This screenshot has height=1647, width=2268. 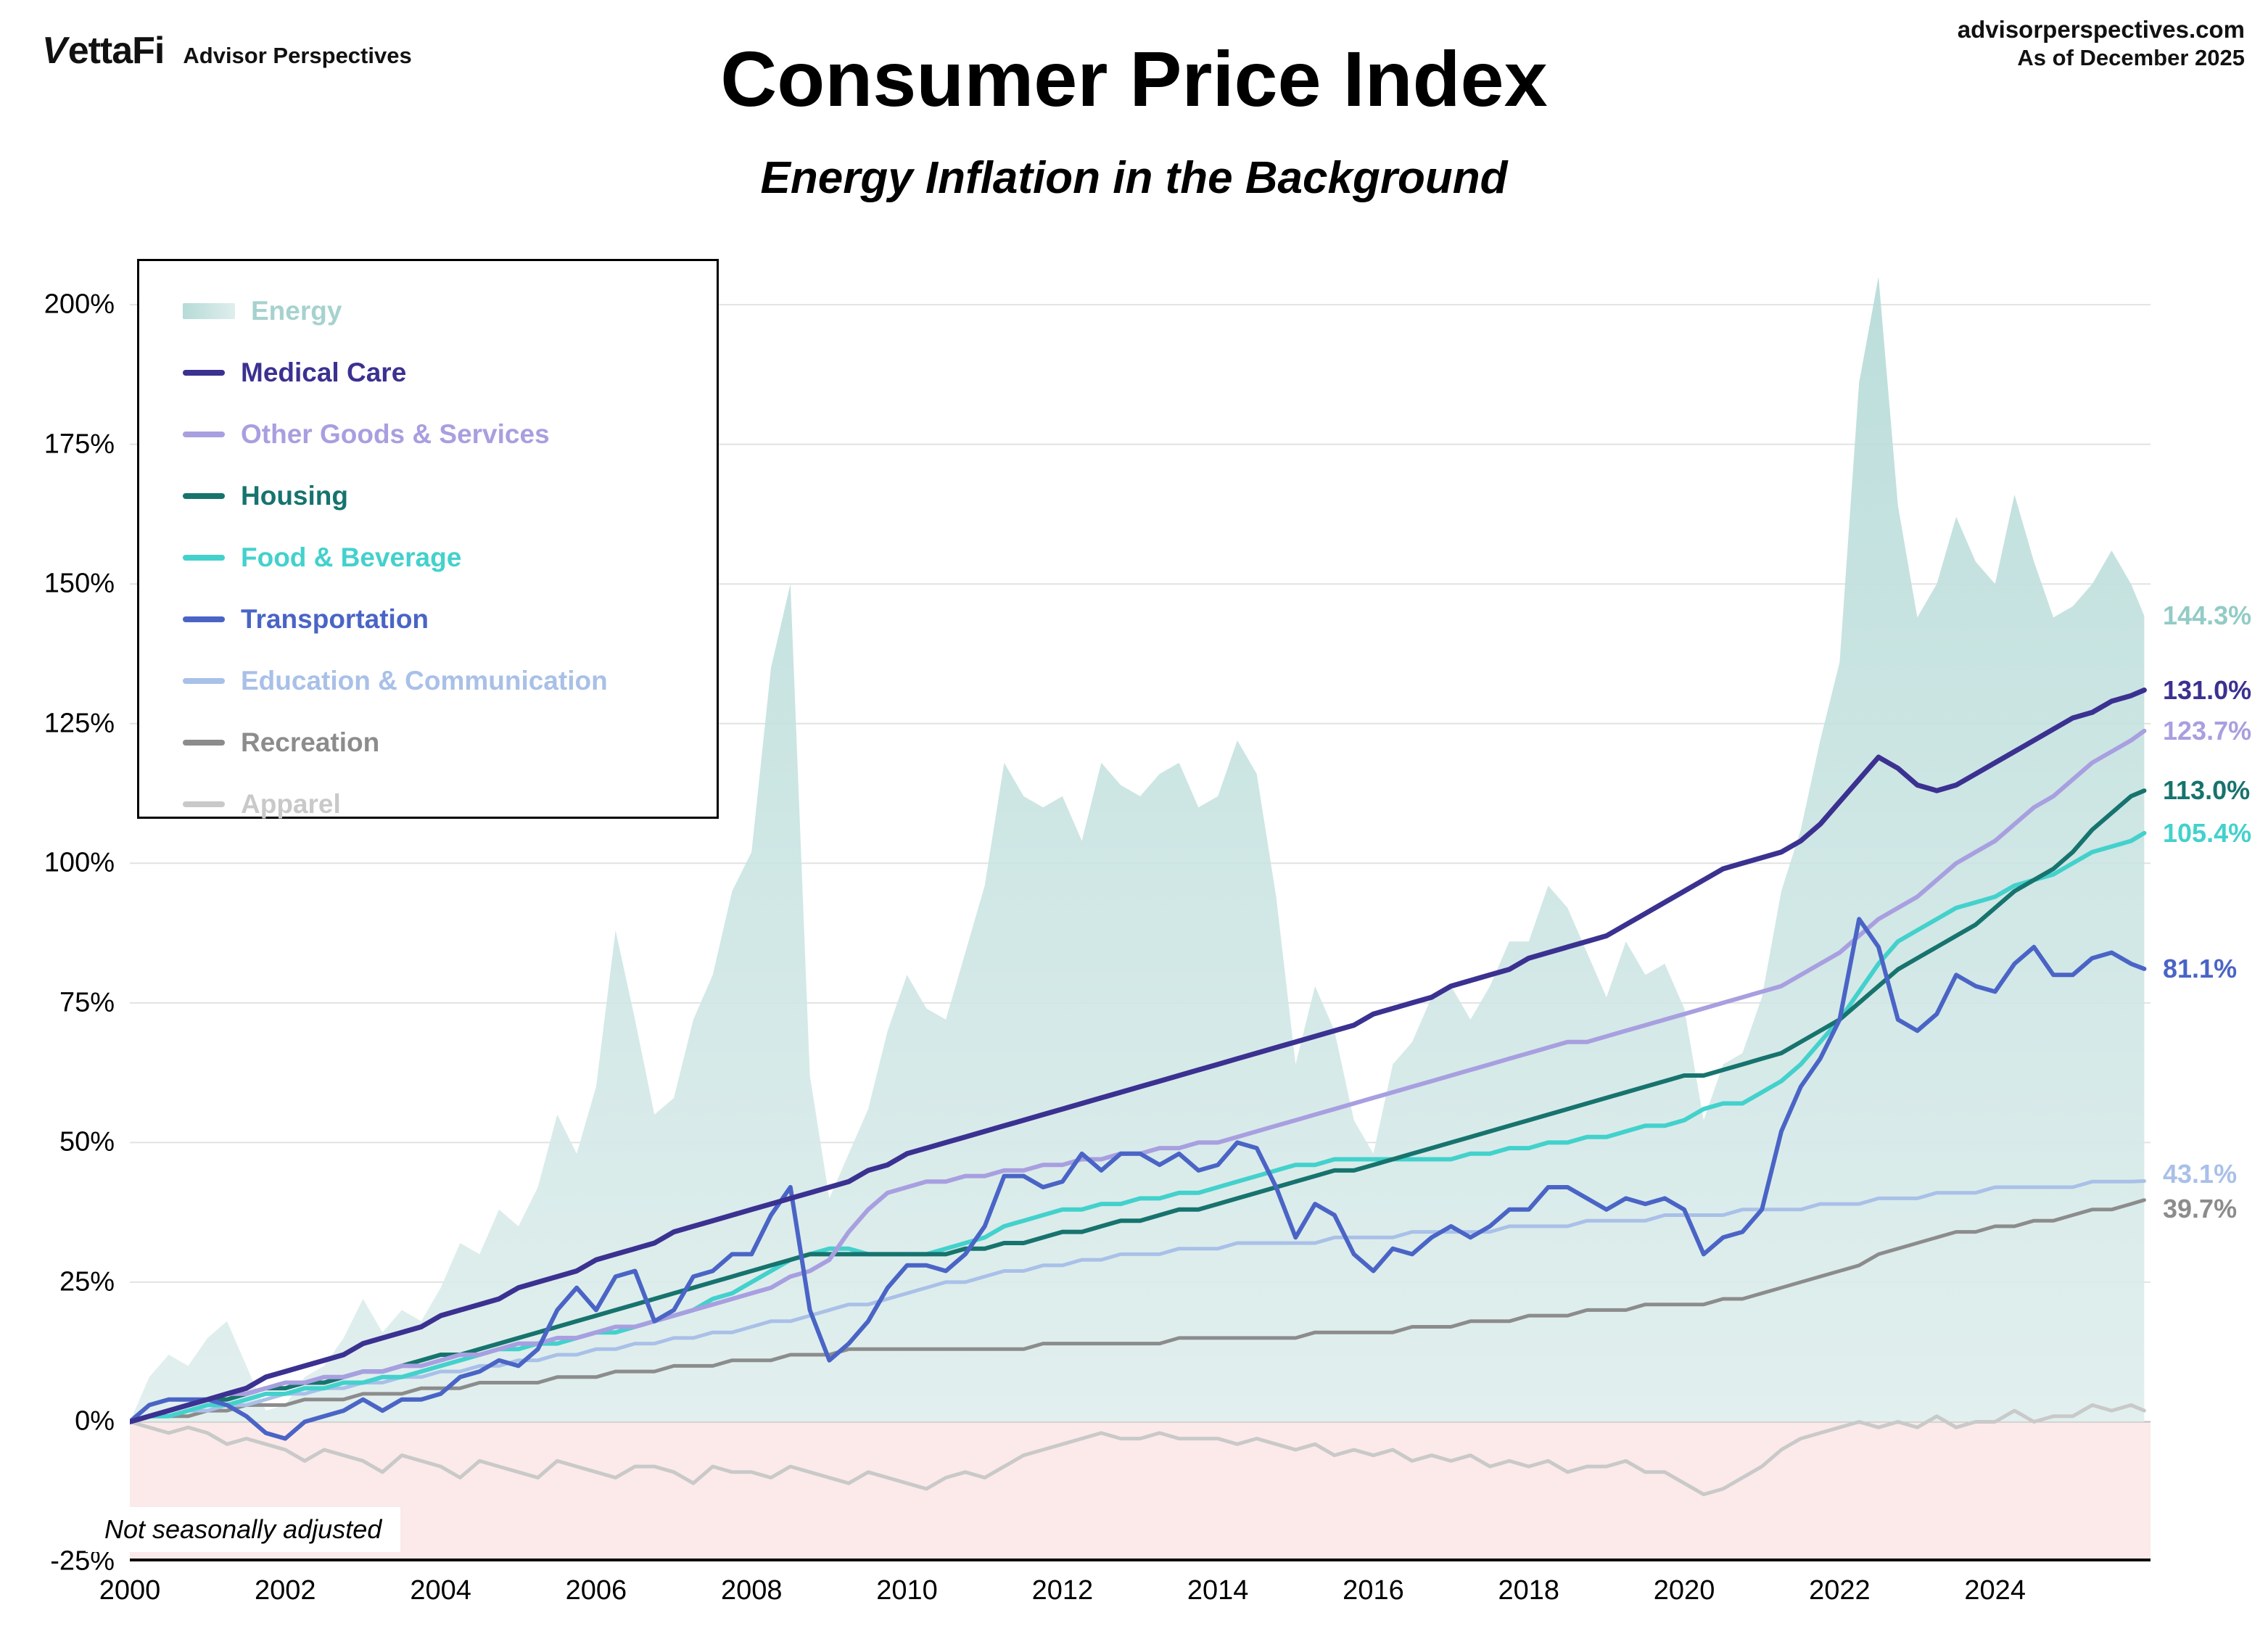 What do you see at coordinates (310, 742) in the screenshot?
I see `legend-label: Recreation` at bounding box center [310, 742].